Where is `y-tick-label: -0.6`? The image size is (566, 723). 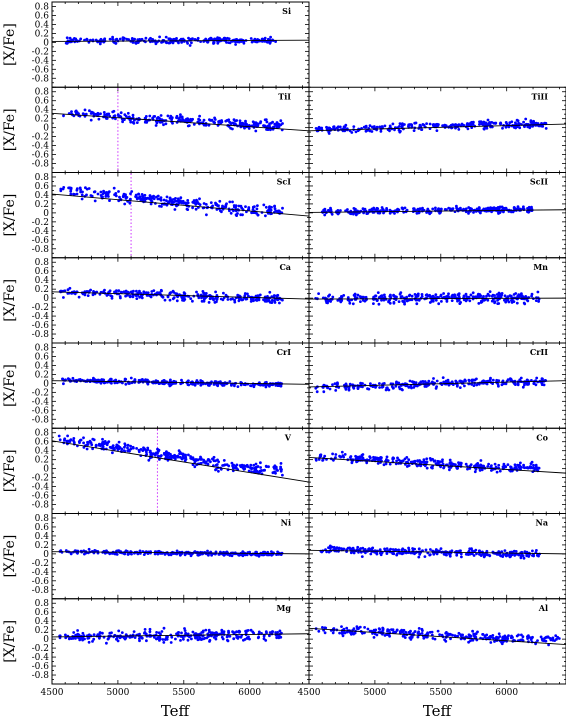
y-tick-label: -0.6 is located at coordinates (41, 70).